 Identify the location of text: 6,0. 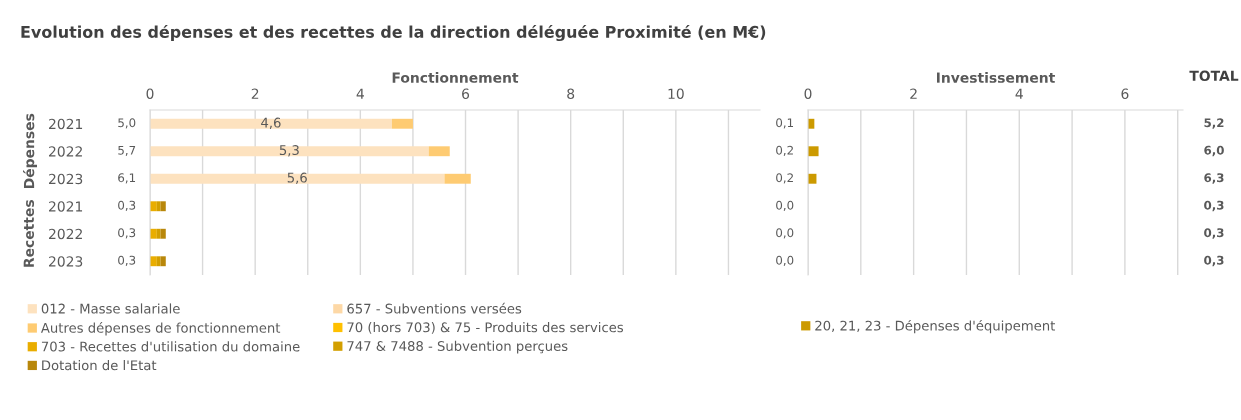
(1214, 151).